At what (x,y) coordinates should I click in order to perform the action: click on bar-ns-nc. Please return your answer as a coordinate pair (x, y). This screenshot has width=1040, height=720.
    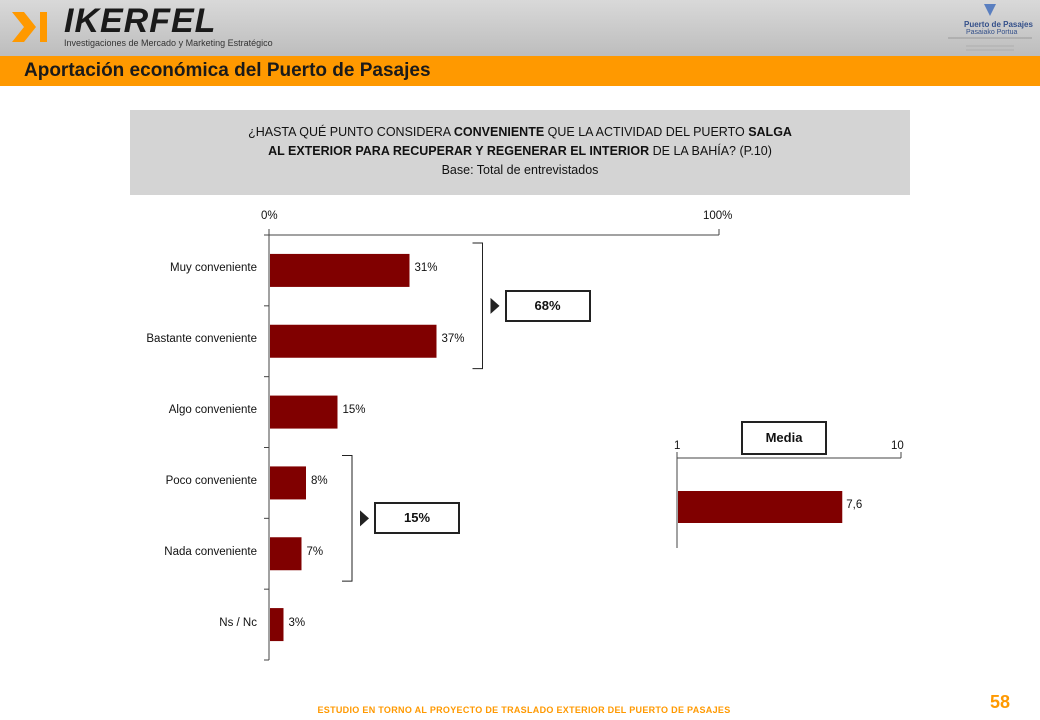
    Looking at the image, I should click on (277, 625).